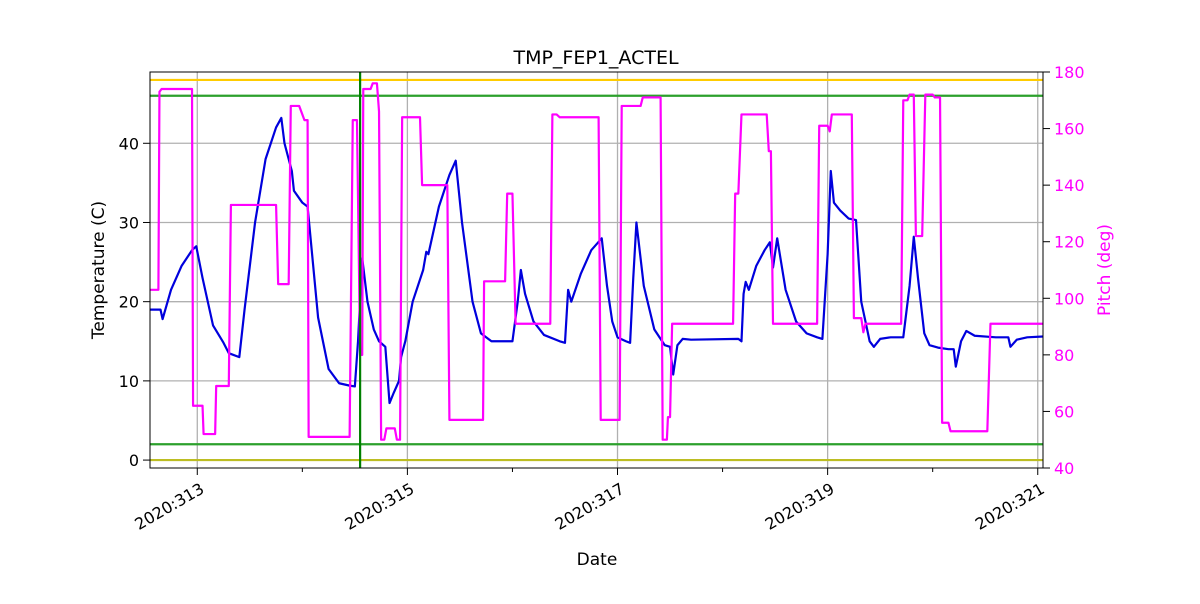  I want to click on y-left-tick-label: 30, so click(129, 222).